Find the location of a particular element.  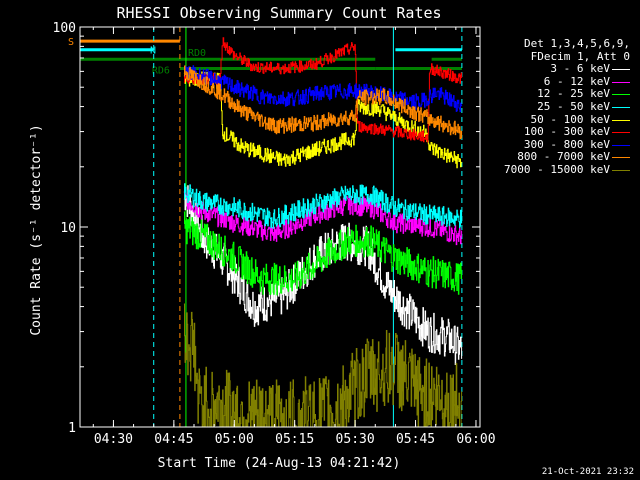

legend-entry-50-100-kev: 50 - 100 keV is located at coordinates (557, 119).